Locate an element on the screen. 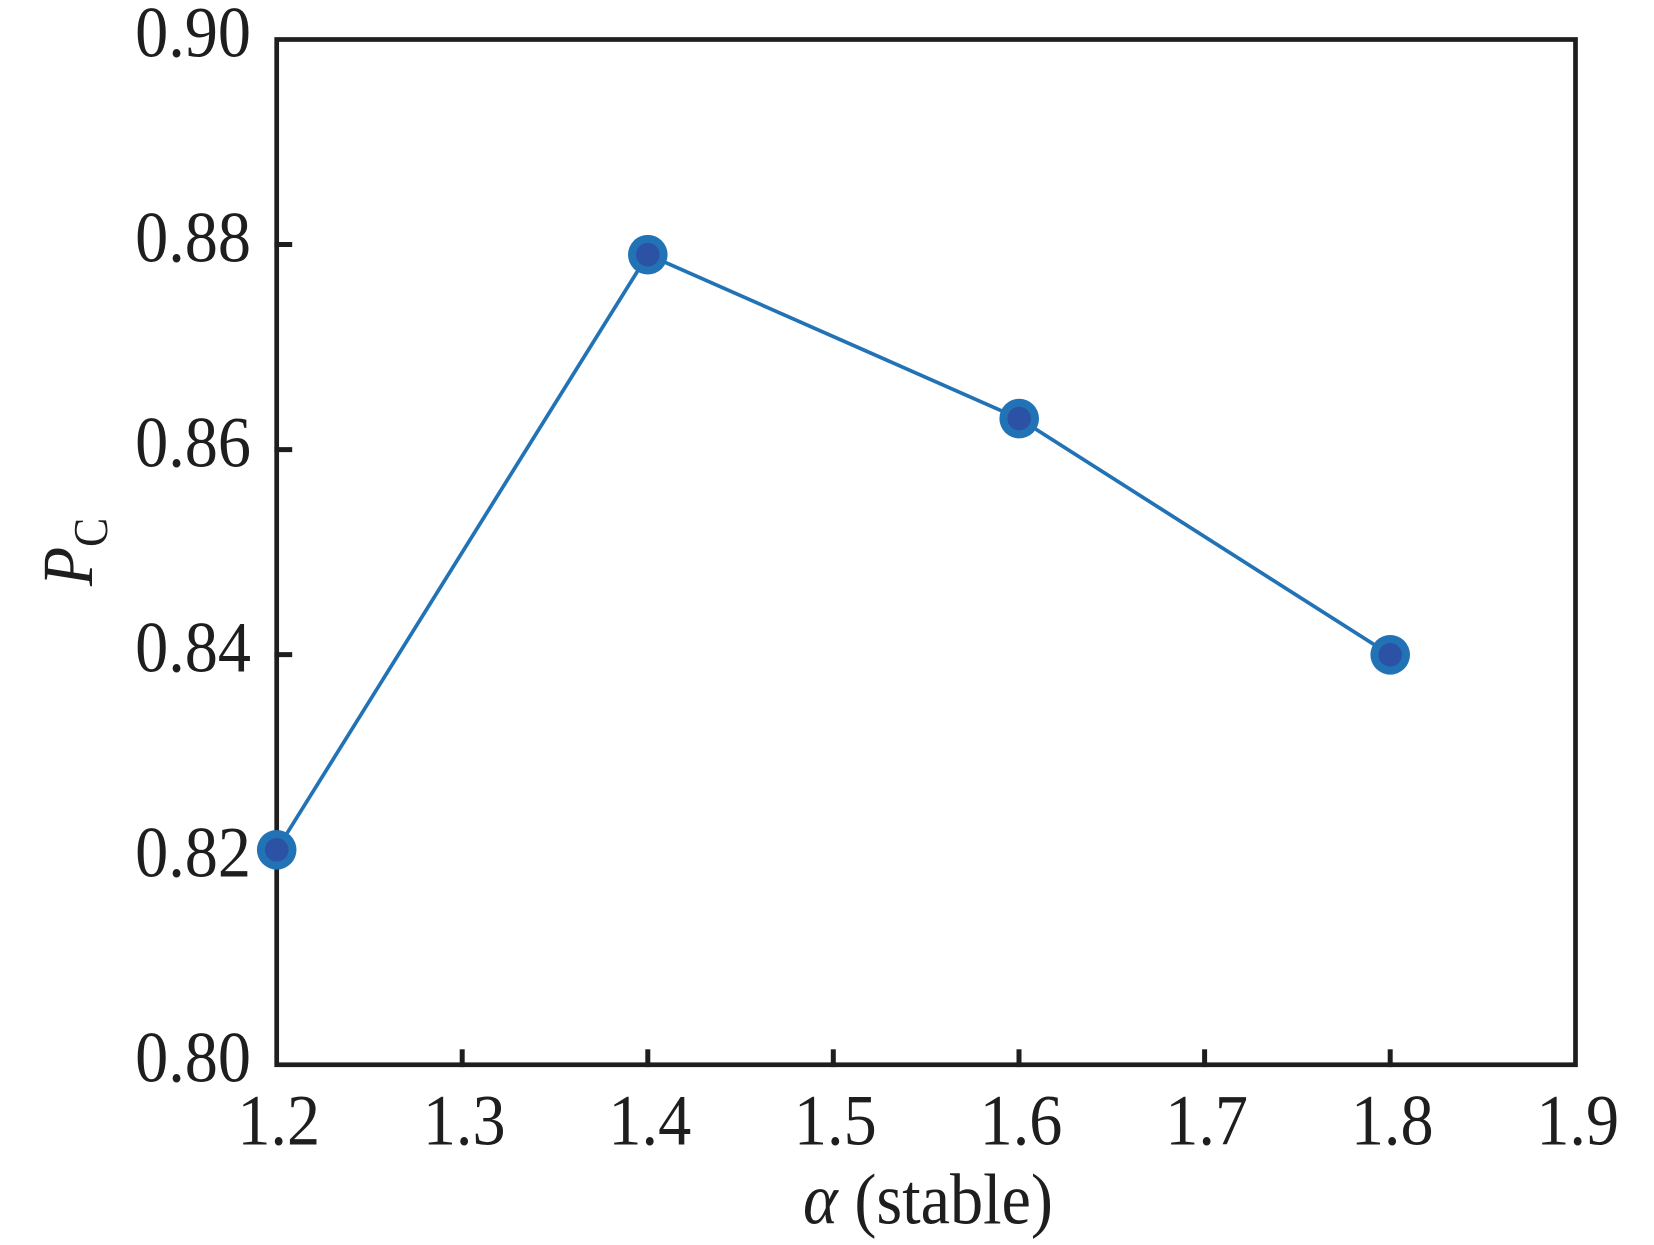 The width and height of the screenshot is (1654, 1245). svg-text: 0.82 is located at coordinates (193, 852).